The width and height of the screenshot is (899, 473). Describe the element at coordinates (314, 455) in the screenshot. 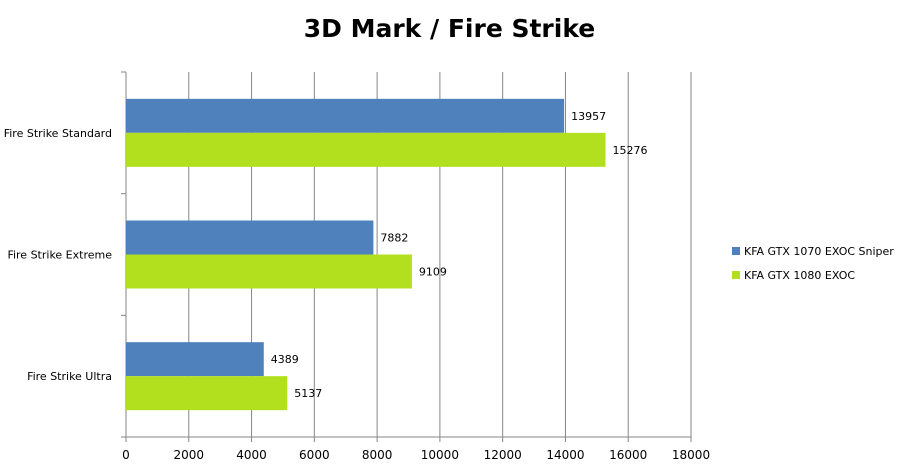

I see `x-tick-label: 6000` at that location.